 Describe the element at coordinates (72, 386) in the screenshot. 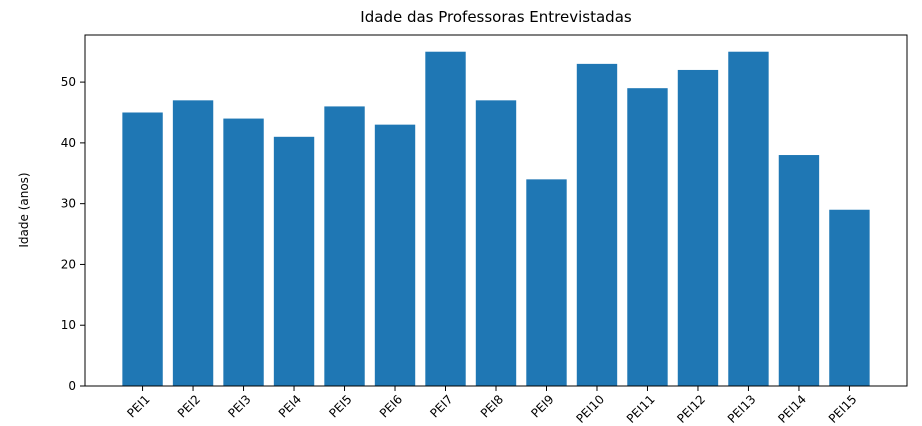

I see `y-tick-label: 0` at that location.